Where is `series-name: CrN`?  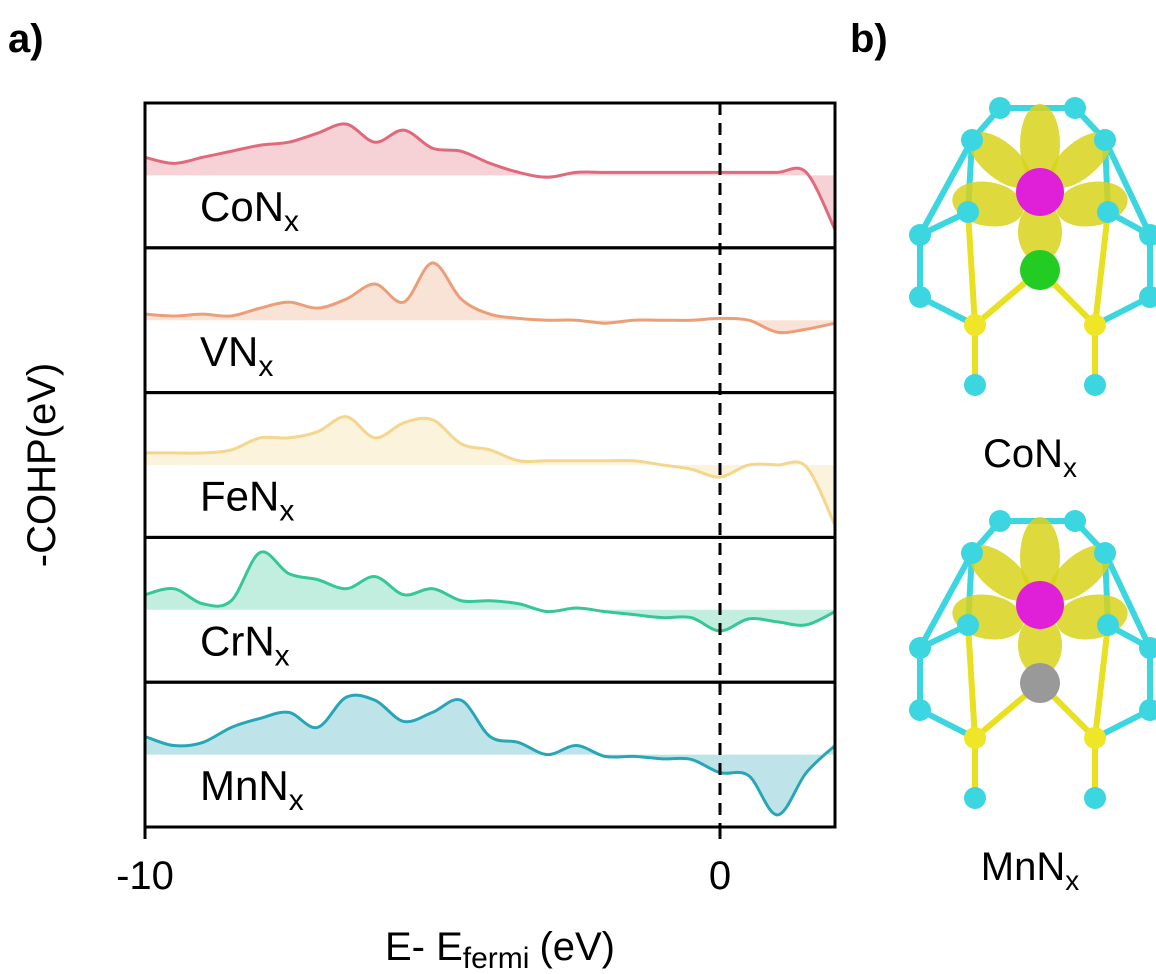
series-name: CrN is located at coordinates (237, 640).